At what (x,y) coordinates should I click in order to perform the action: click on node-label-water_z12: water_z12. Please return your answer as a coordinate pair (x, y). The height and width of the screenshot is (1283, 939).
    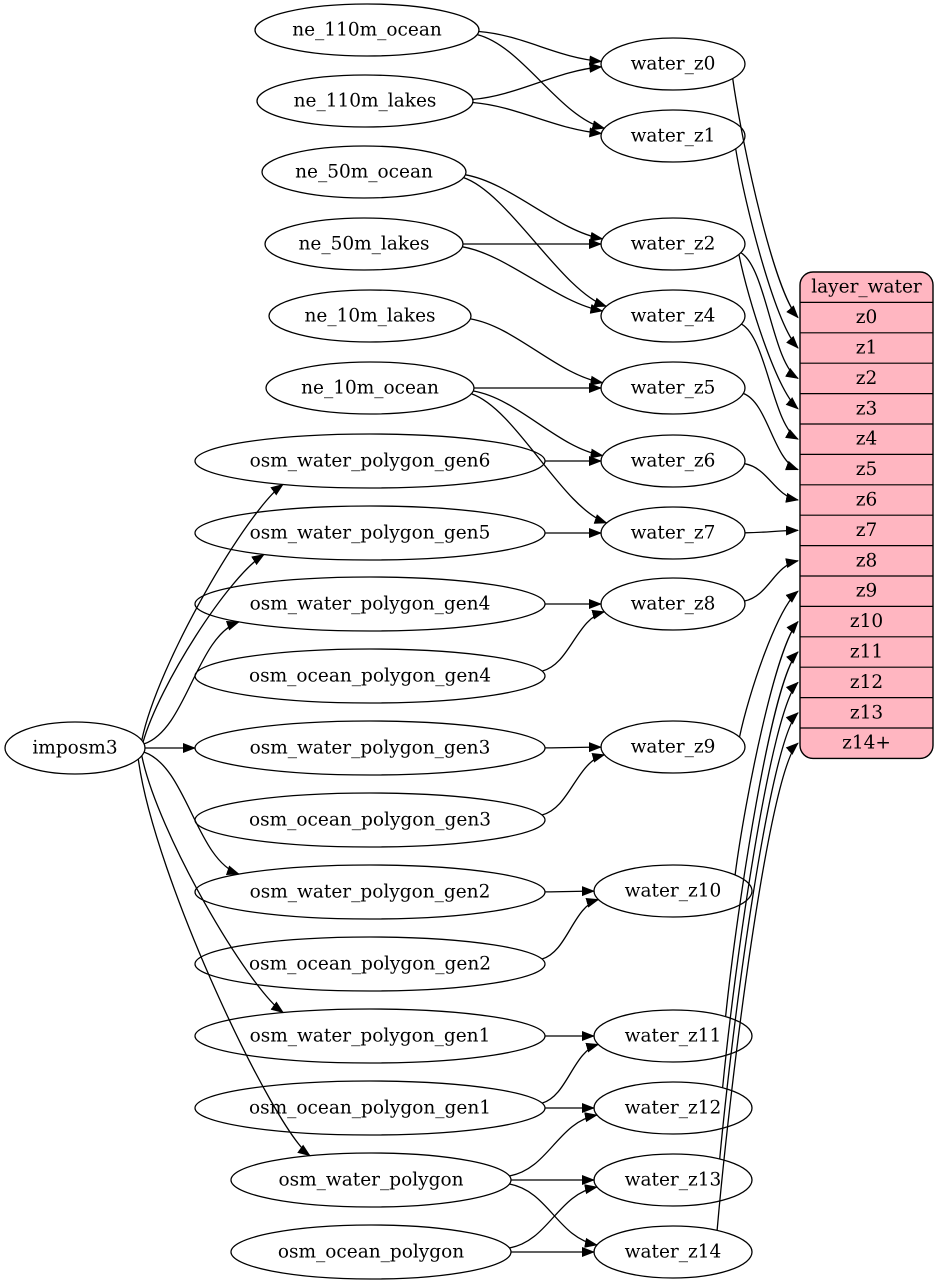
    Looking at the image, I should click on (673, 1108).